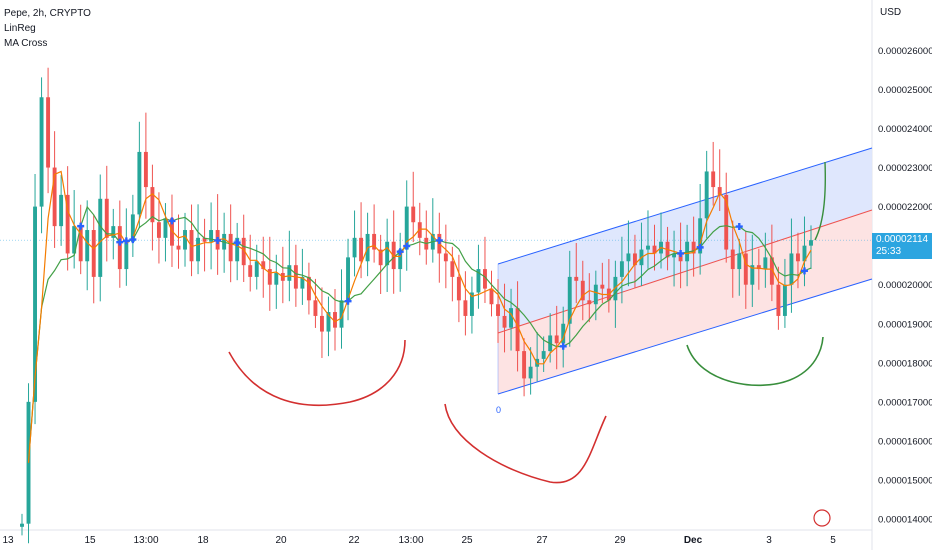 This screenshot has height=555, width=932. I want to click on y-tick-label: 0.000016000, so click(905, 441).